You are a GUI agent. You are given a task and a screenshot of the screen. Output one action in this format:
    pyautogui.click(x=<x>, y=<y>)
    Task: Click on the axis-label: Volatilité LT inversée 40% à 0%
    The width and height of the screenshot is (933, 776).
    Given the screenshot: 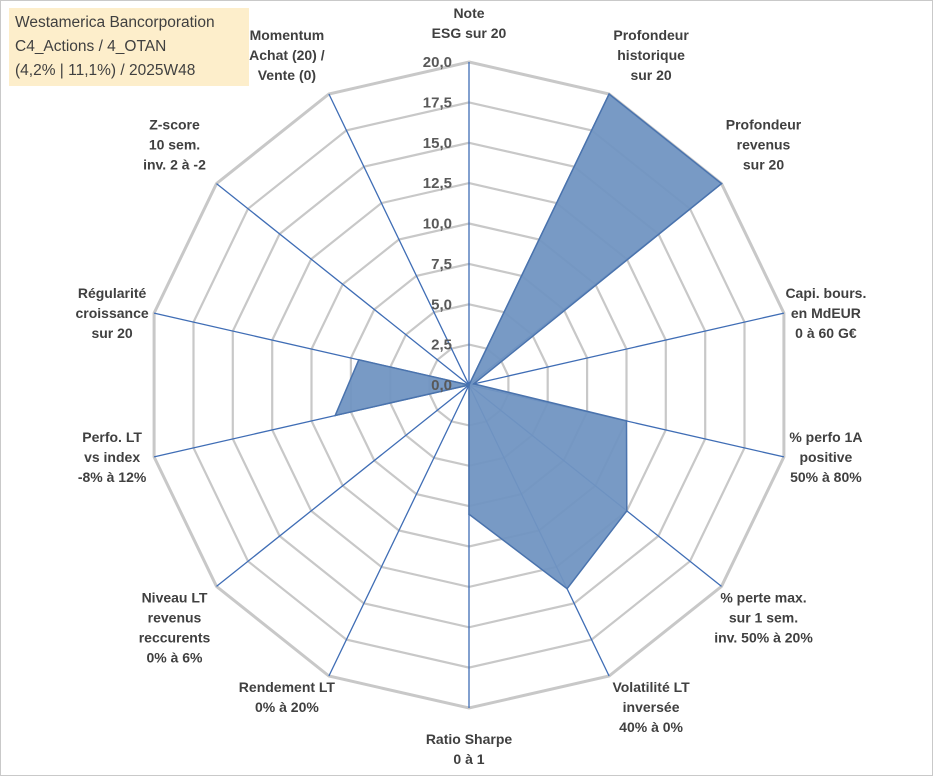 What is the action you would take?
    pyautogui.click(x=651, y=707)
    